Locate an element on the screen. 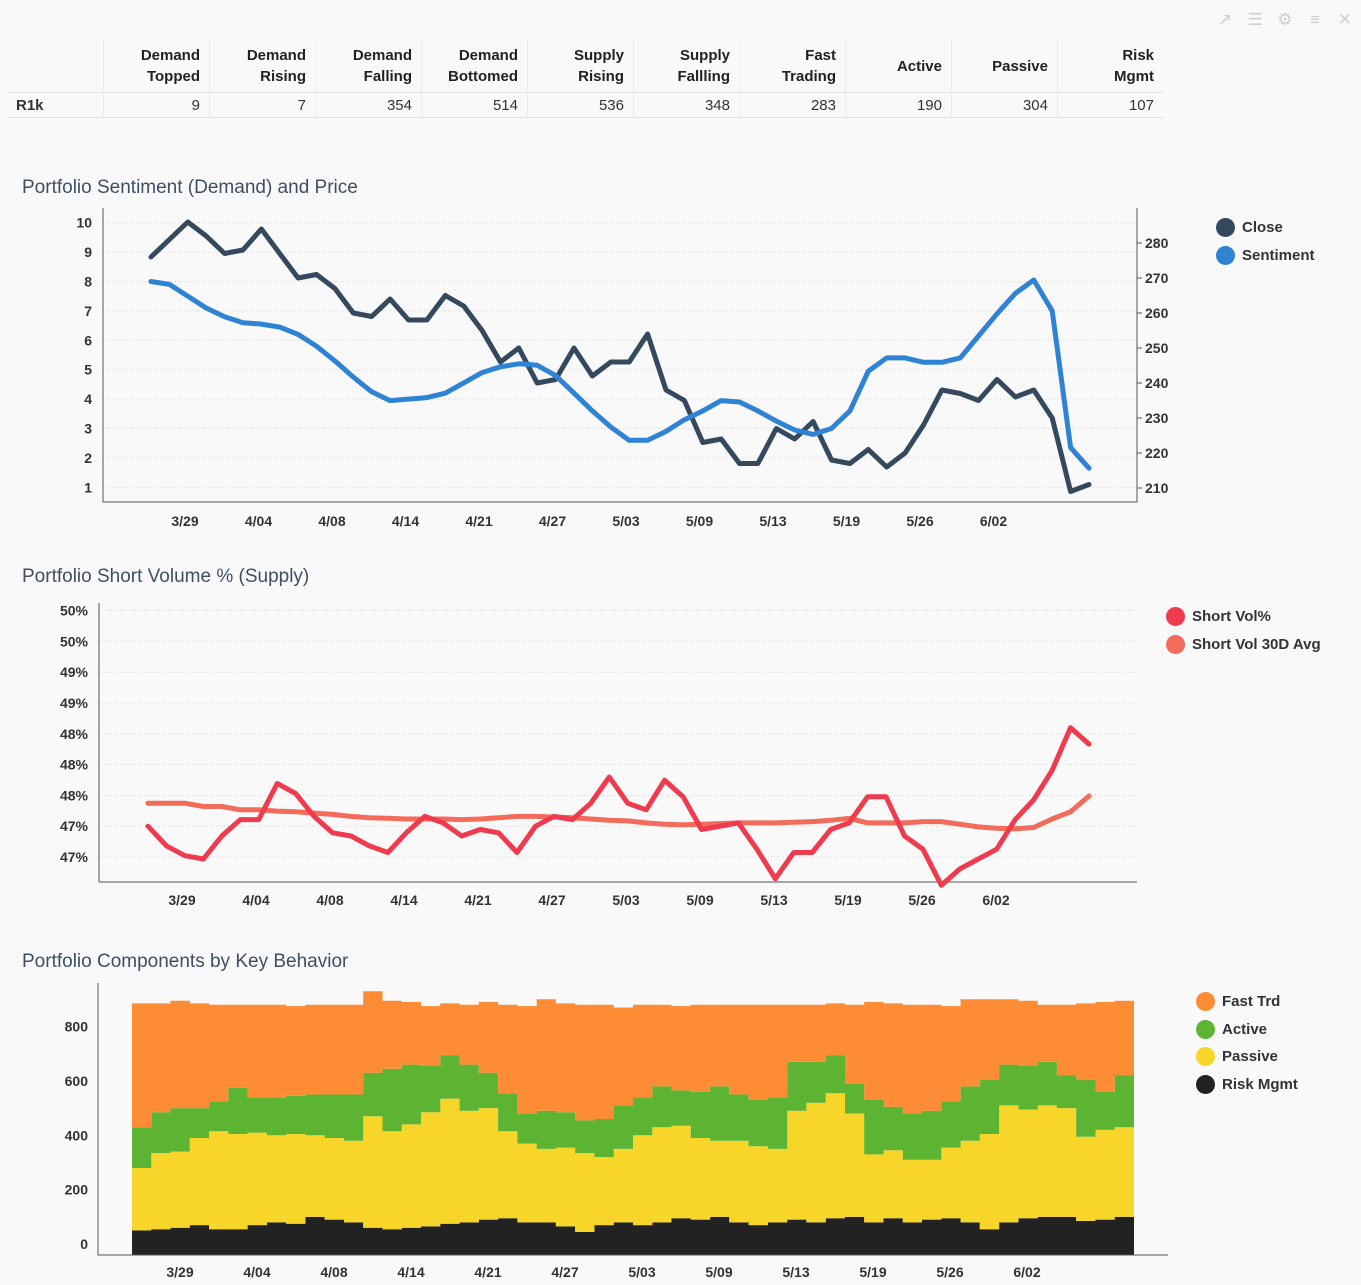  chart1-title: Portfolio Sentiment (Demand) and Price is located at coordinates (190, 187).